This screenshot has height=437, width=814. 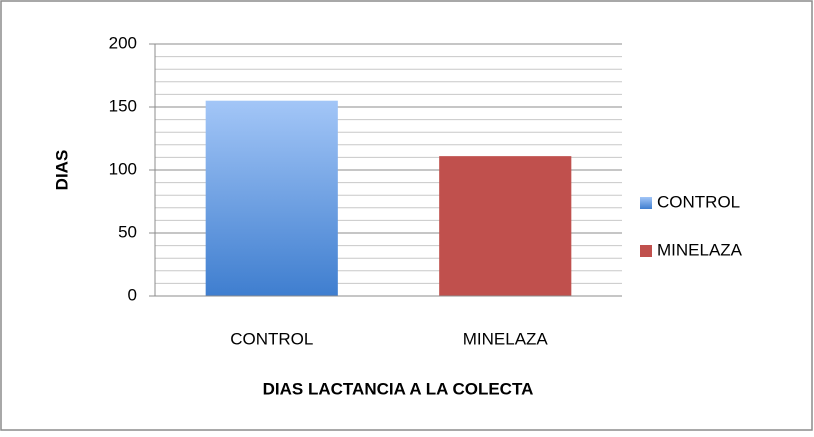 What do you see at coordinates (123, 105) in the screenshot?
I see `y-tick-label: 150` at bounding box center [123, 105].